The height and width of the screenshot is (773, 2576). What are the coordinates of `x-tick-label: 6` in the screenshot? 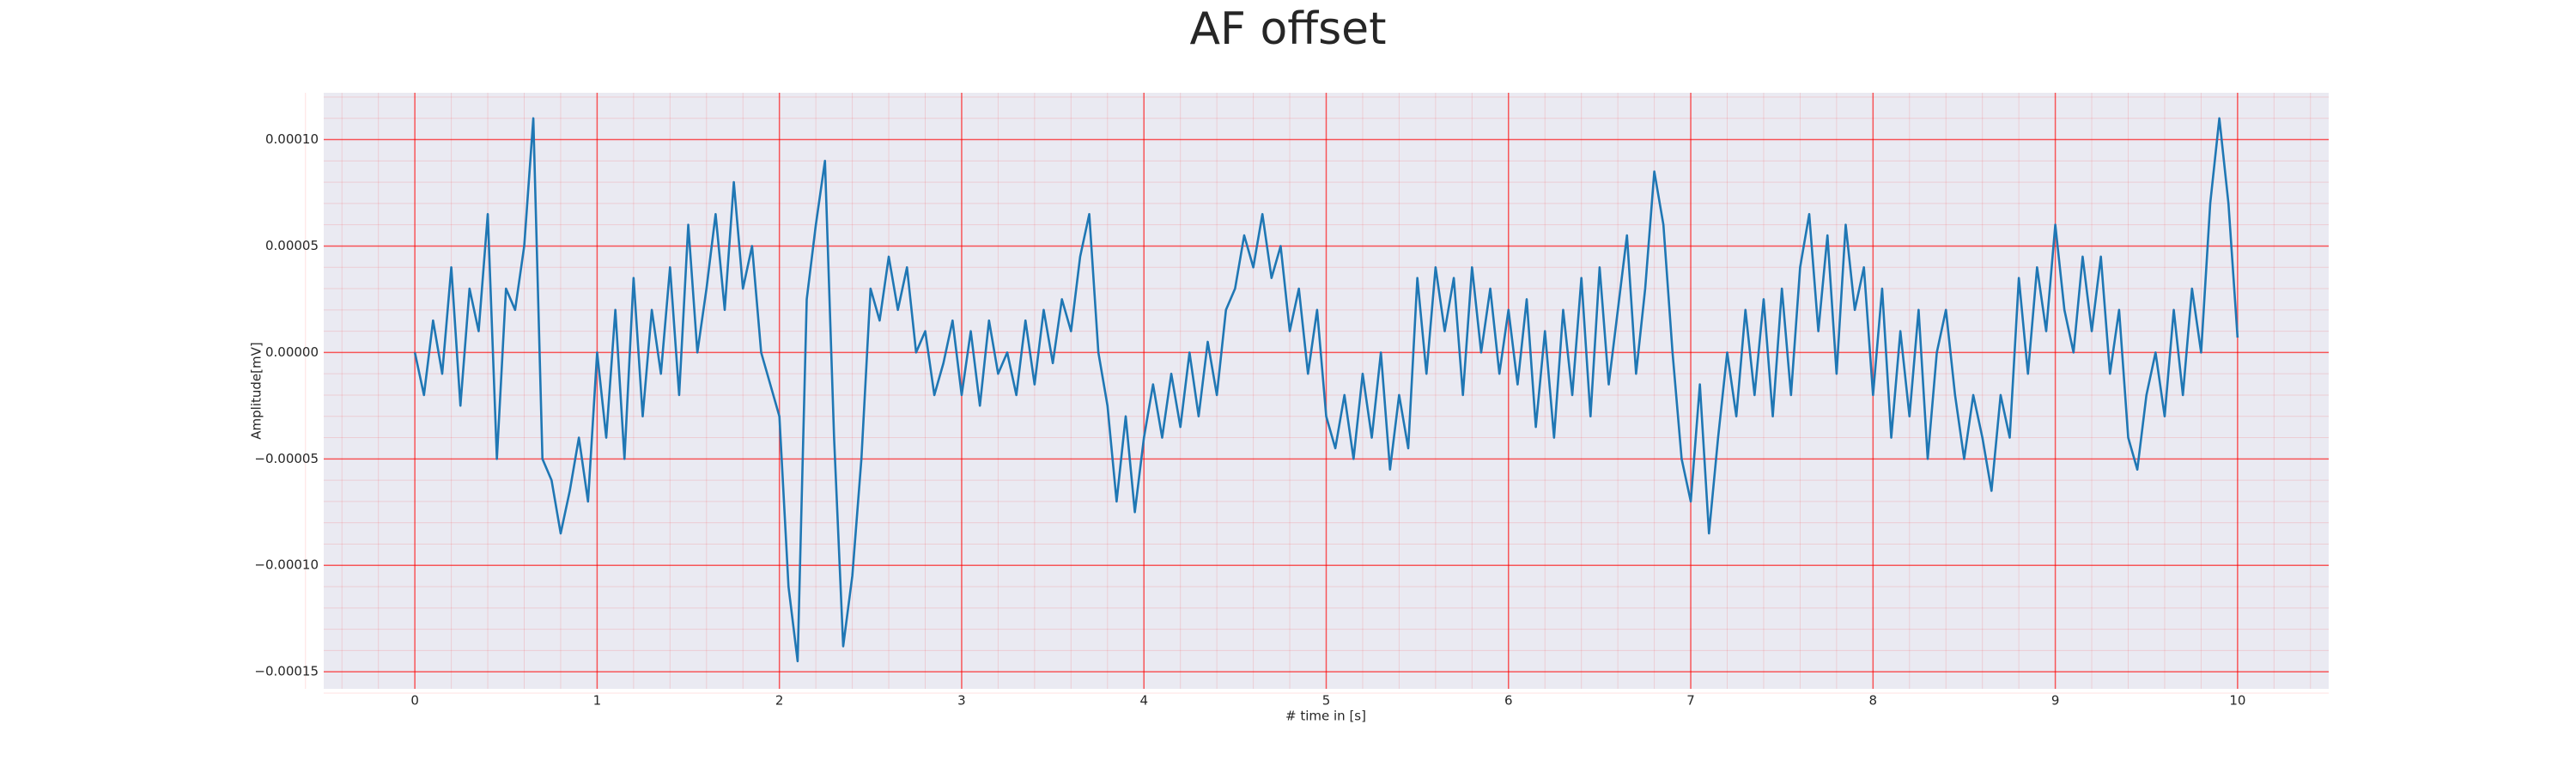 It's located at (1508, 701).